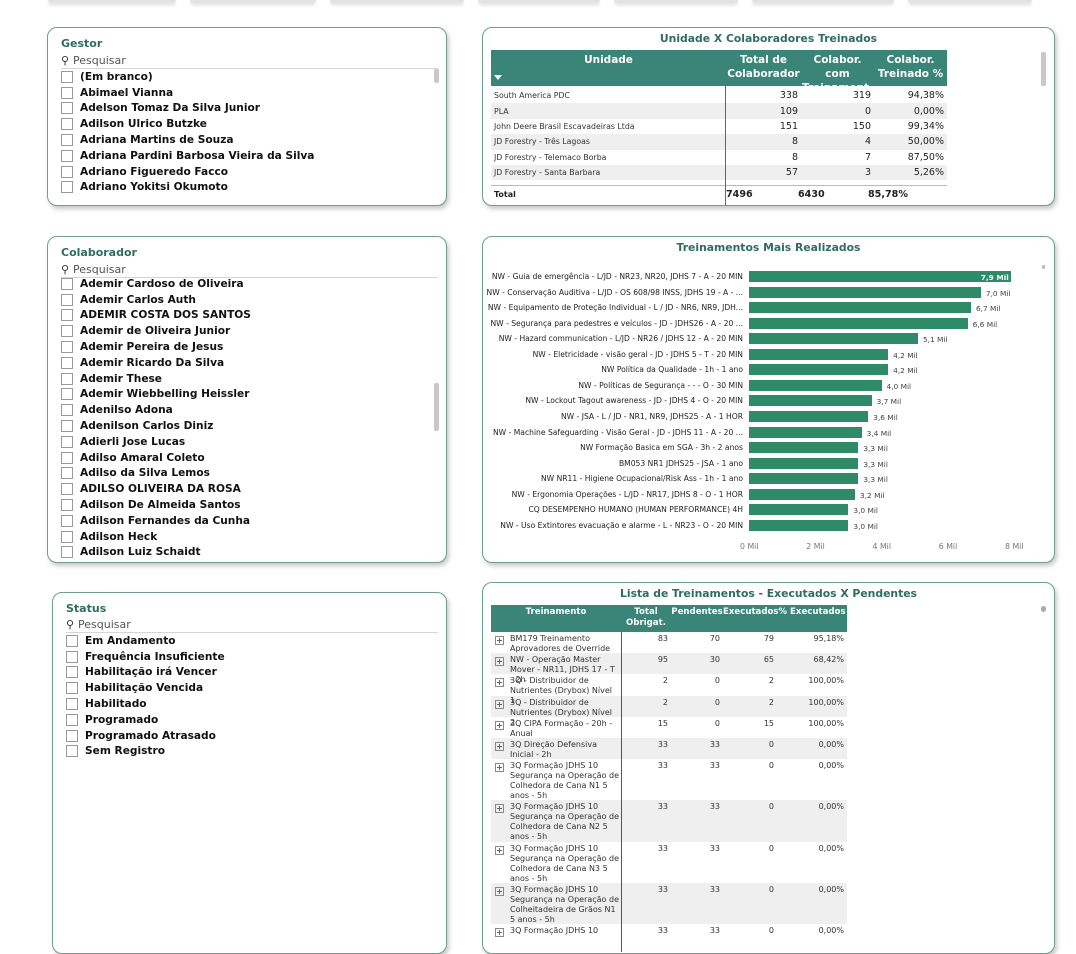  Describe the element at coordinates (249, 752) in the screenshot. I see `slicer-item: Sem Registro` at that location.